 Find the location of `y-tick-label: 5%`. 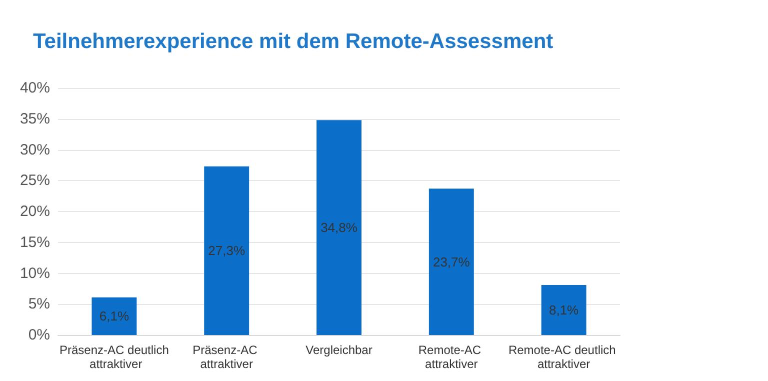

y-tick-label: 5% is located at coordinates (39, 304).